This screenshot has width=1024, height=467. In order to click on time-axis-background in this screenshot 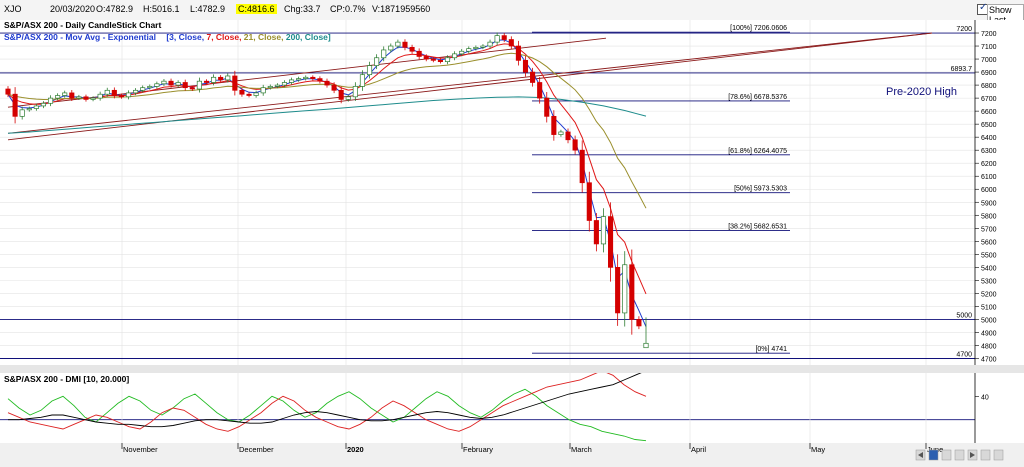, I will do `click(512, 455)`.